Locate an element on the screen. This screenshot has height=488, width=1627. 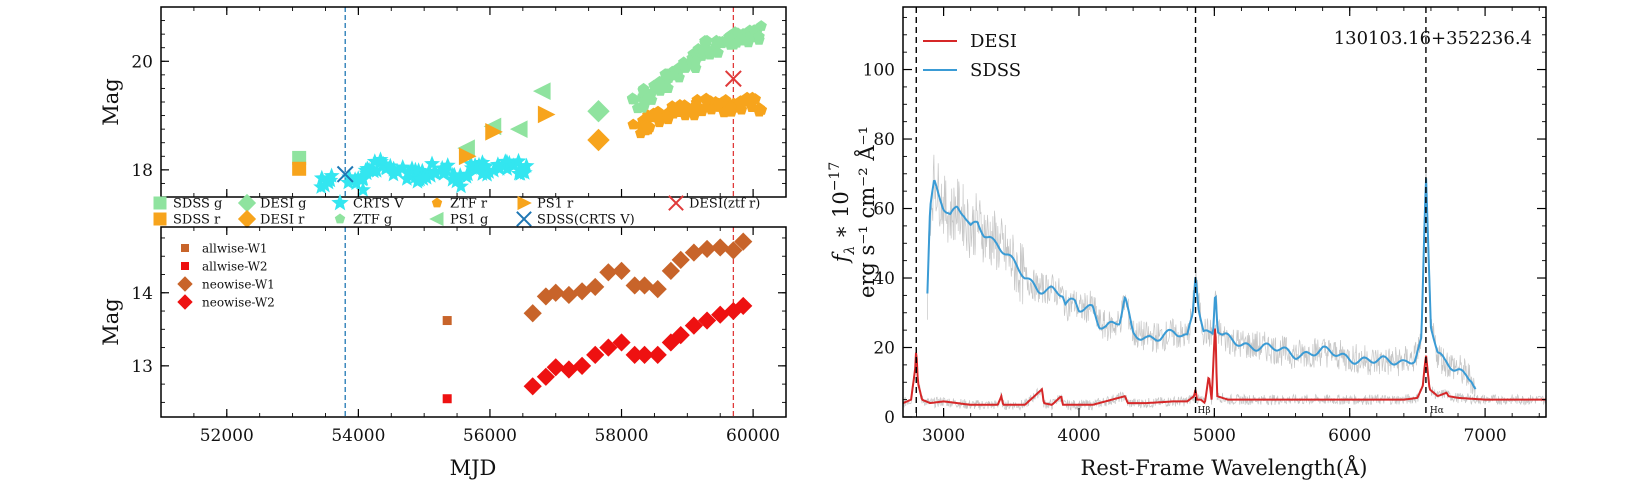
legend-marker-neowise-w1 is located at coordinates (185, 284).